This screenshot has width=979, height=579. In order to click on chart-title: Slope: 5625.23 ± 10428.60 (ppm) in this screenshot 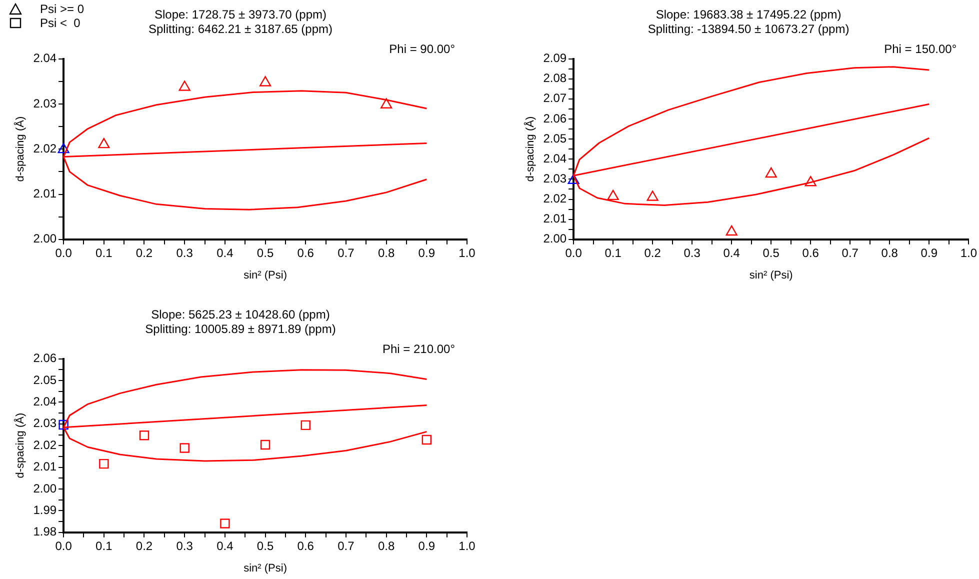, I will do `click(240, 315)`.